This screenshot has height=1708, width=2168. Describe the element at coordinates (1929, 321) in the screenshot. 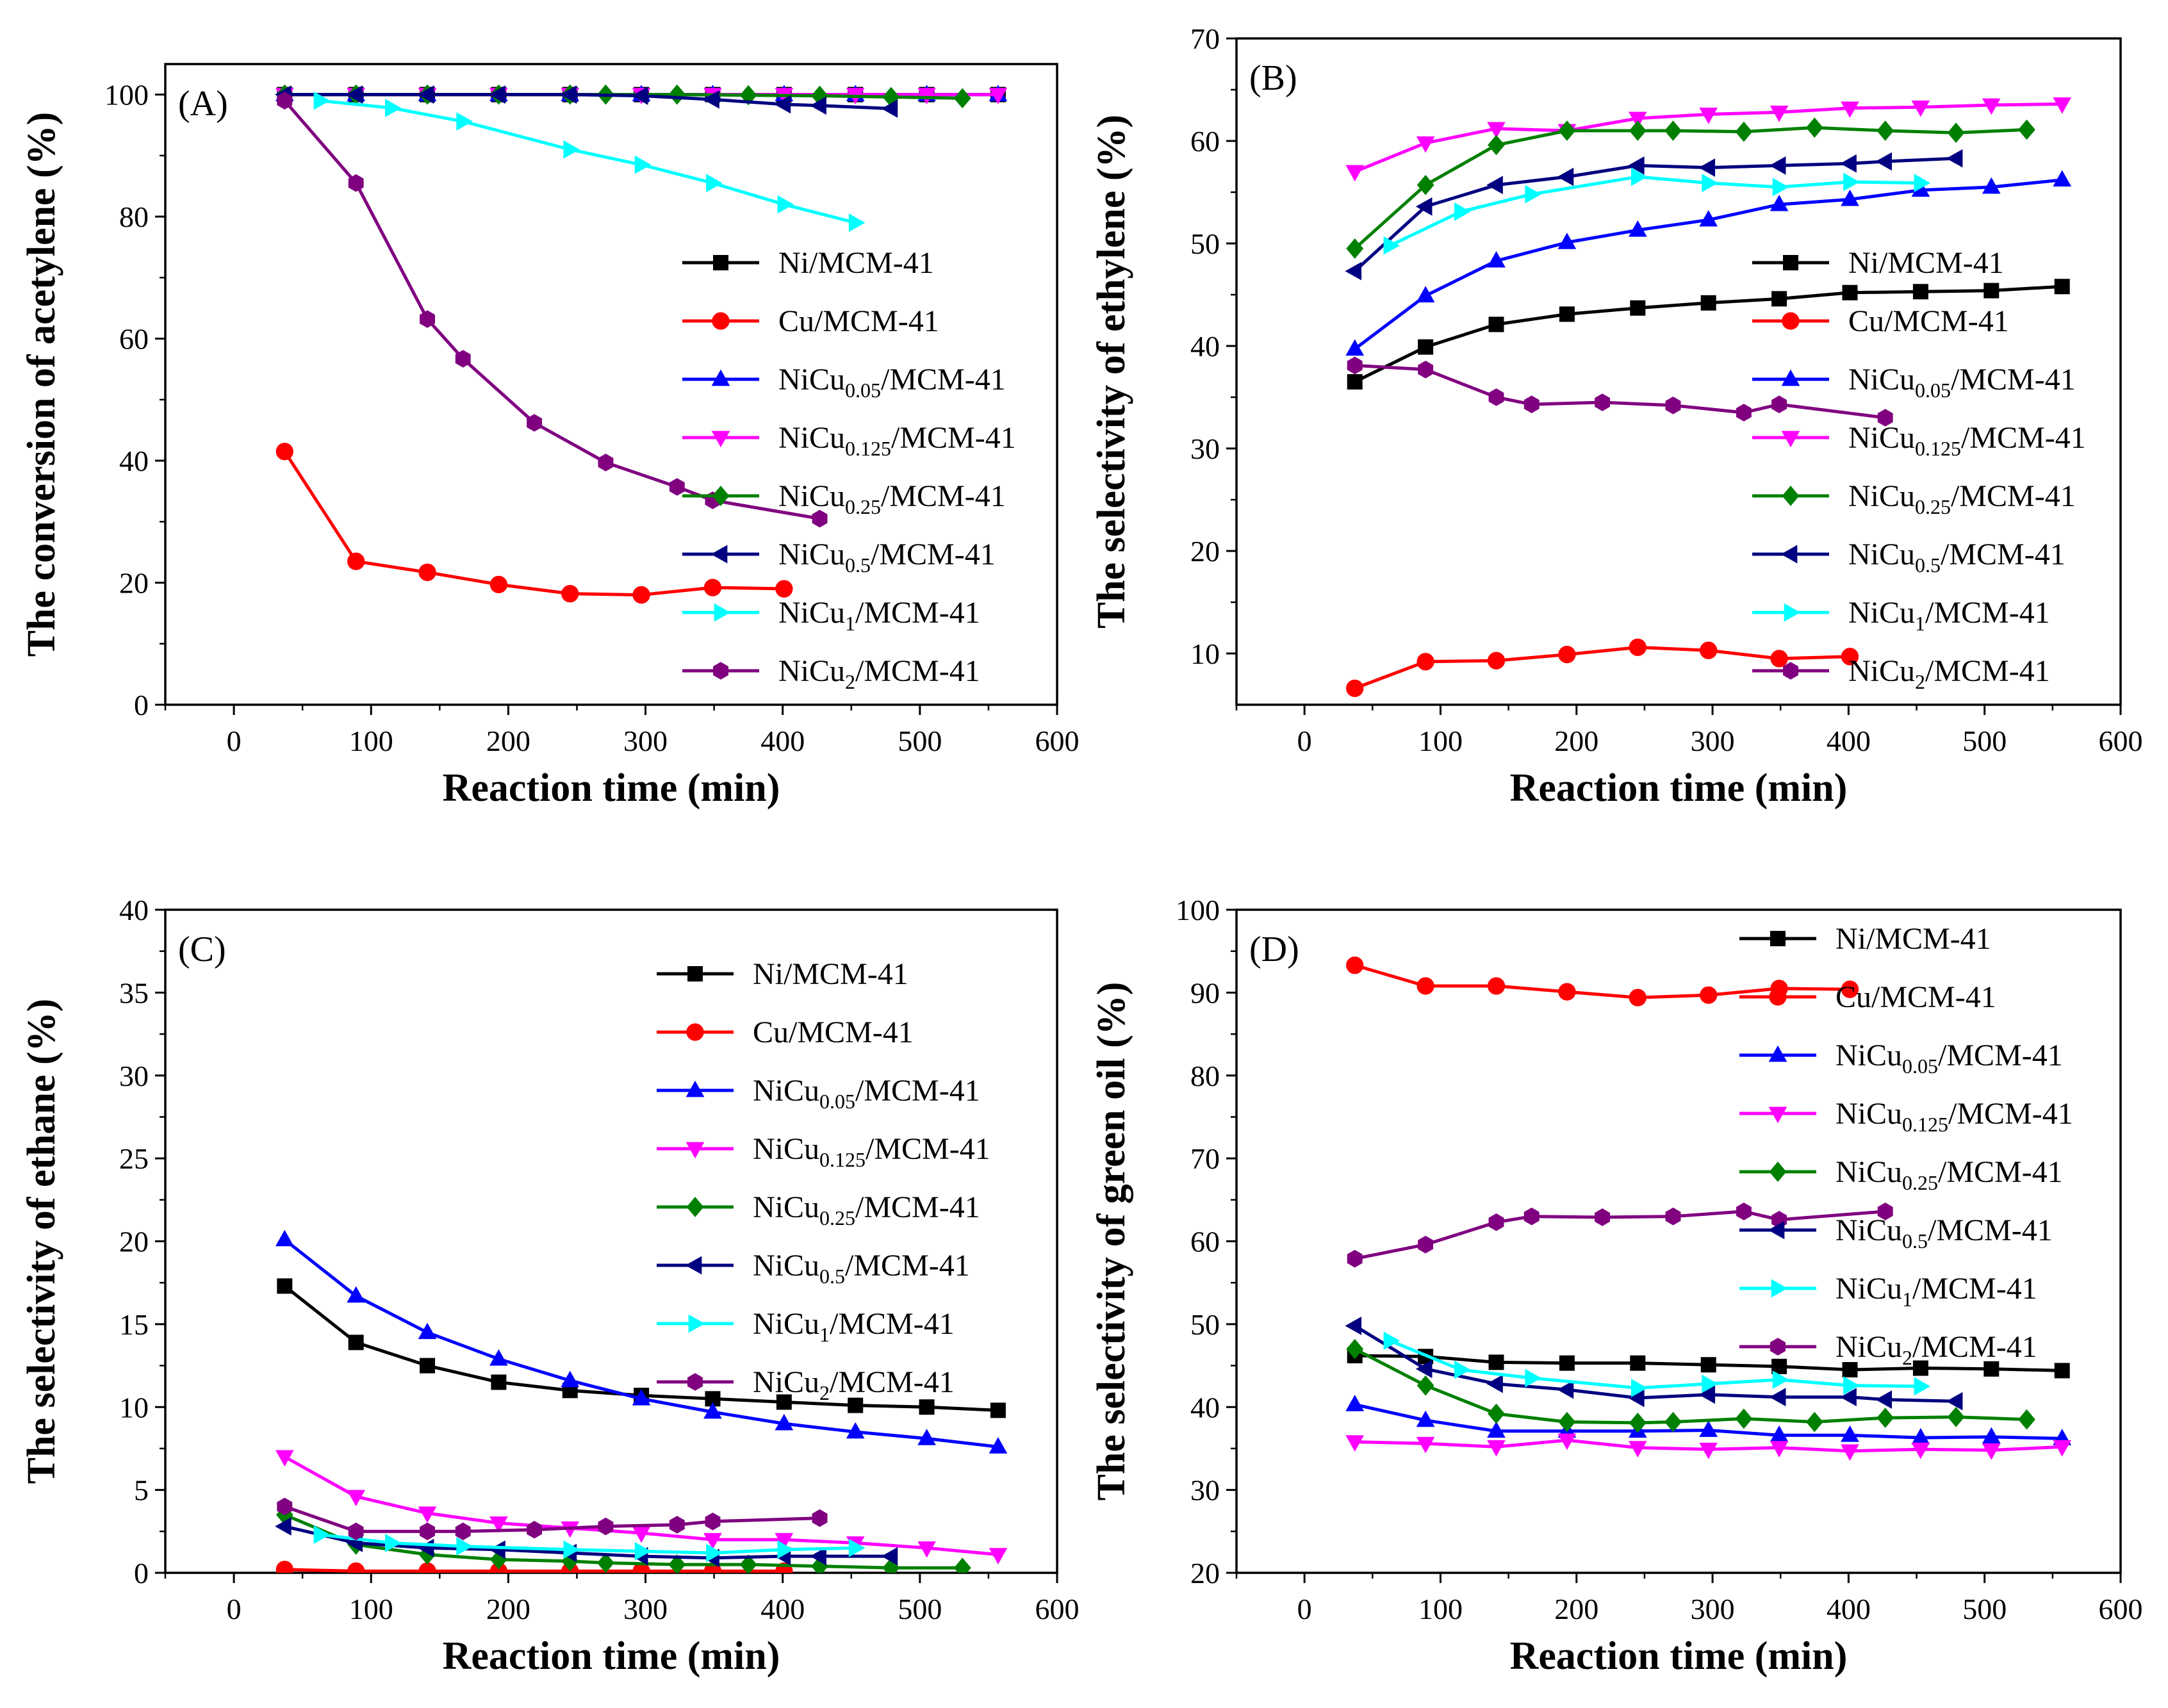

I see `legend-label: Cu/MCM-41` at that location.